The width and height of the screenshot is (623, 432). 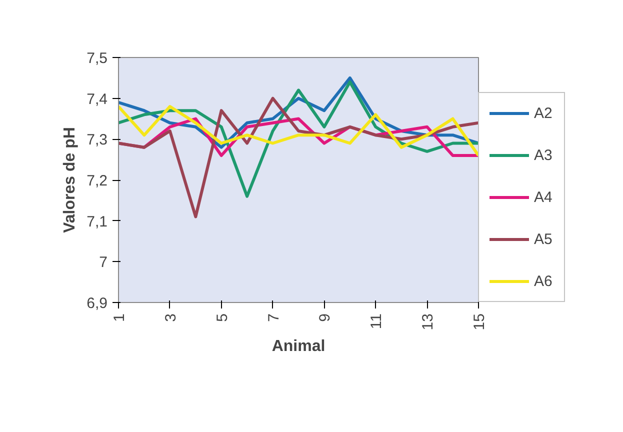 I want to click on legend-label: A4, so click(x=544, y=197).